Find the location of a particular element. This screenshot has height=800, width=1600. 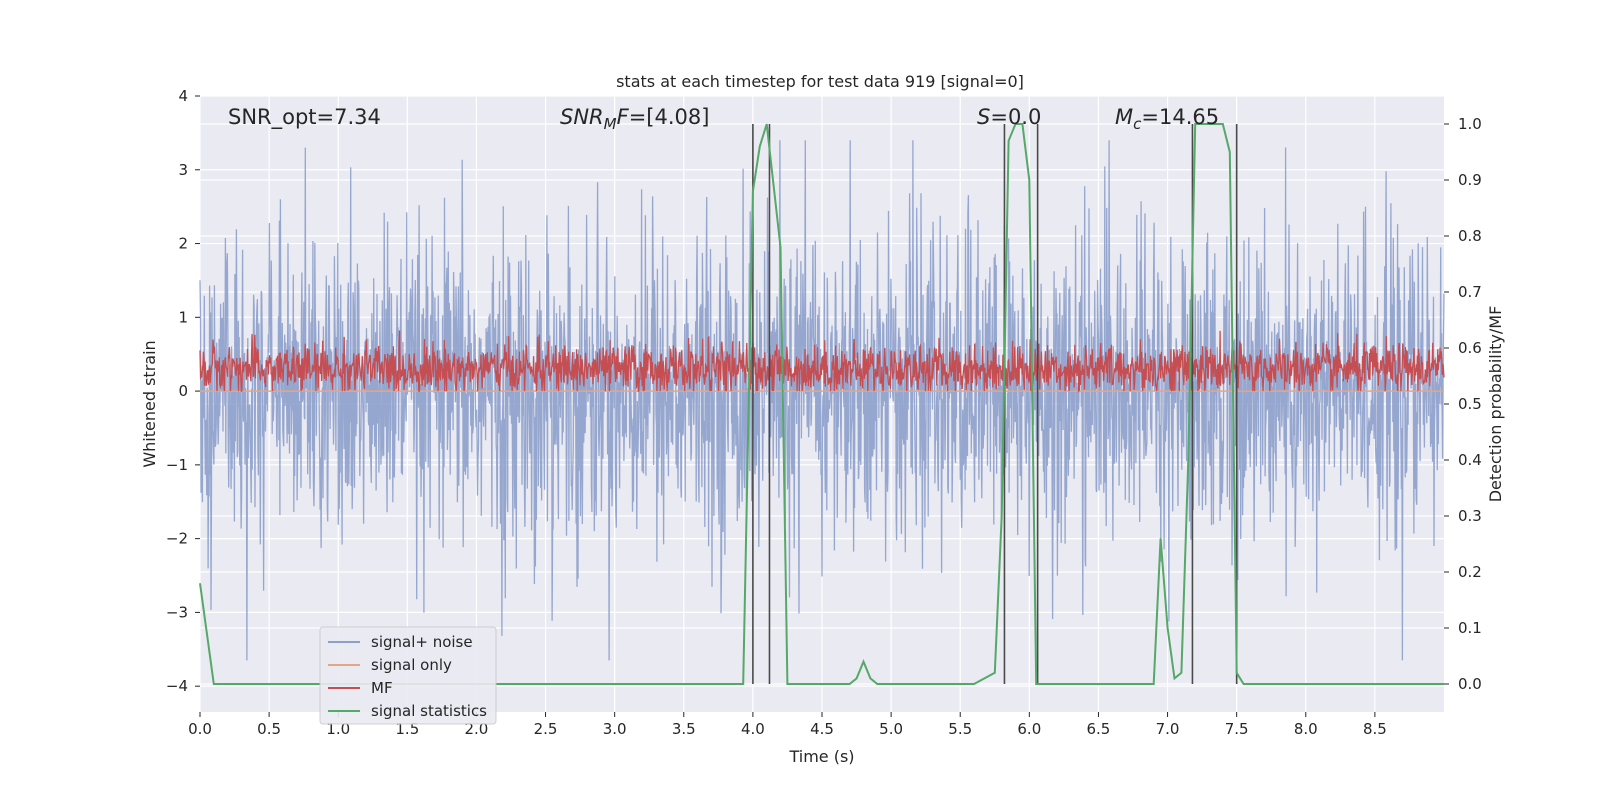

y-right-tick-label: 0.4 is located at coordinates (1470, 460).